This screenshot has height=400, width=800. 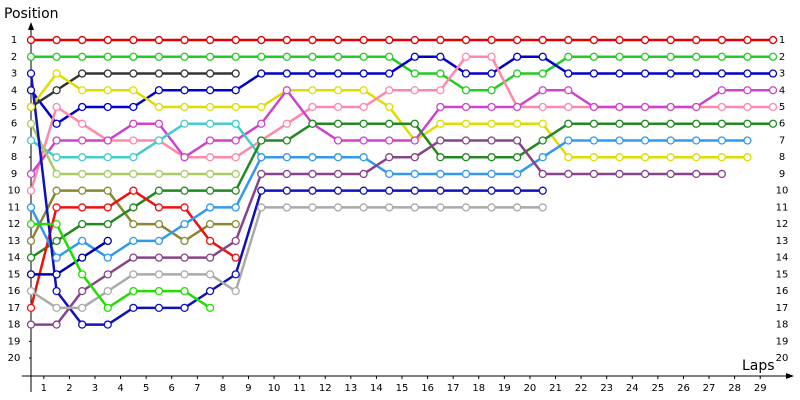 What do you see at coordinates (120, 388) in the screenshot?
I see `x-tick-label: 4` at bounding box center [120, 388].